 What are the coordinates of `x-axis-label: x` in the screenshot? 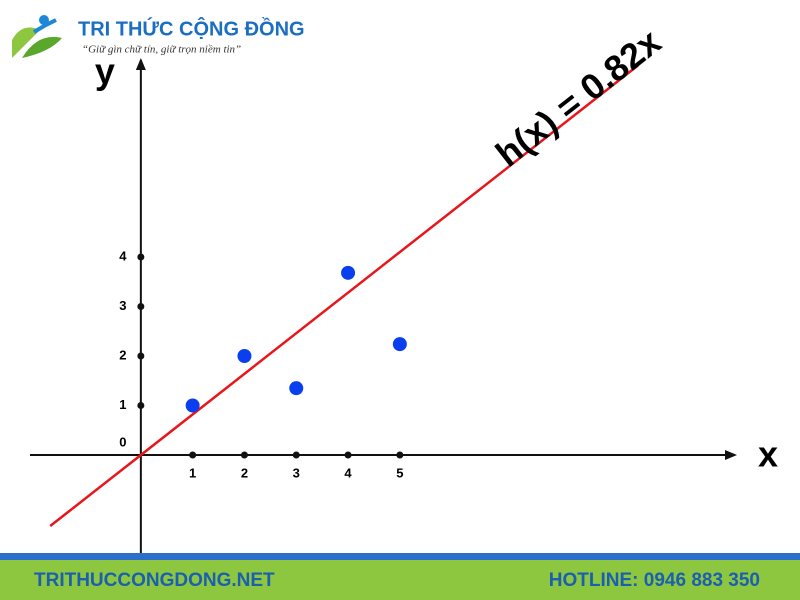 It's located at (768, 454).